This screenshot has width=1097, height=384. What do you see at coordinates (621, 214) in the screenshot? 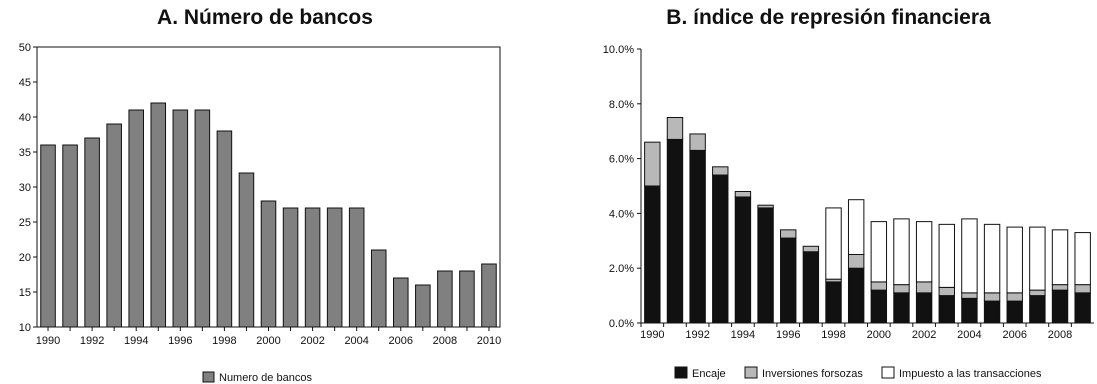
I see `y-tick-label: 4.0%` at bounding box center [621, 214].